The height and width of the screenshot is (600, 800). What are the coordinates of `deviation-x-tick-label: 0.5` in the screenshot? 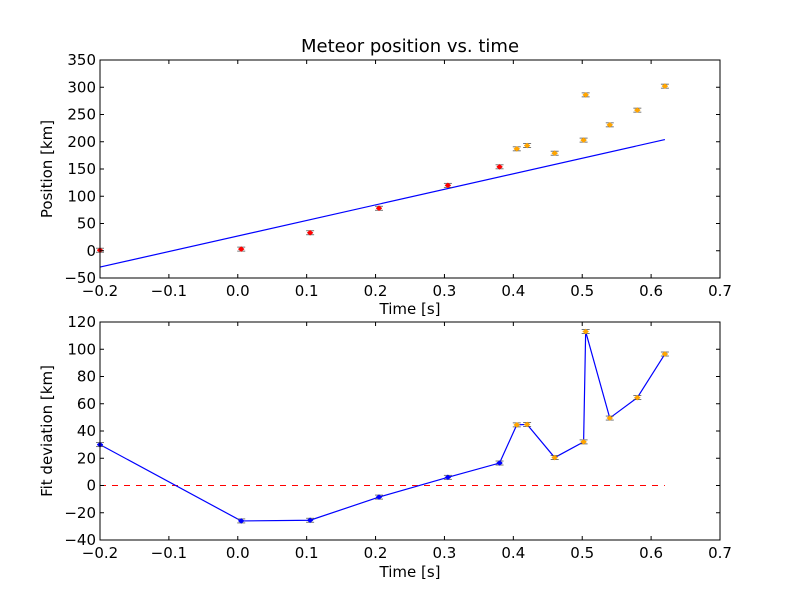 It's located at (582, 553).